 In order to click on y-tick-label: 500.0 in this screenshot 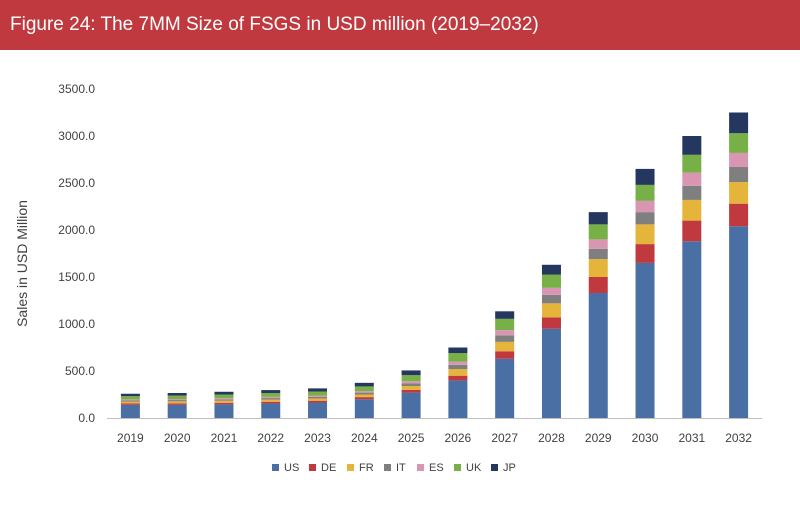, I will do `click(80, 371)`.